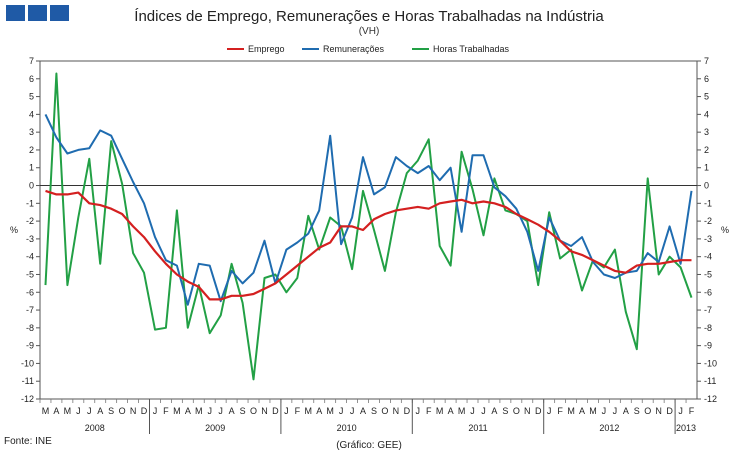 The height and width of the screenshot is (454, 738). I want to click on y-tick-label-left: -5, so click(30, 274).